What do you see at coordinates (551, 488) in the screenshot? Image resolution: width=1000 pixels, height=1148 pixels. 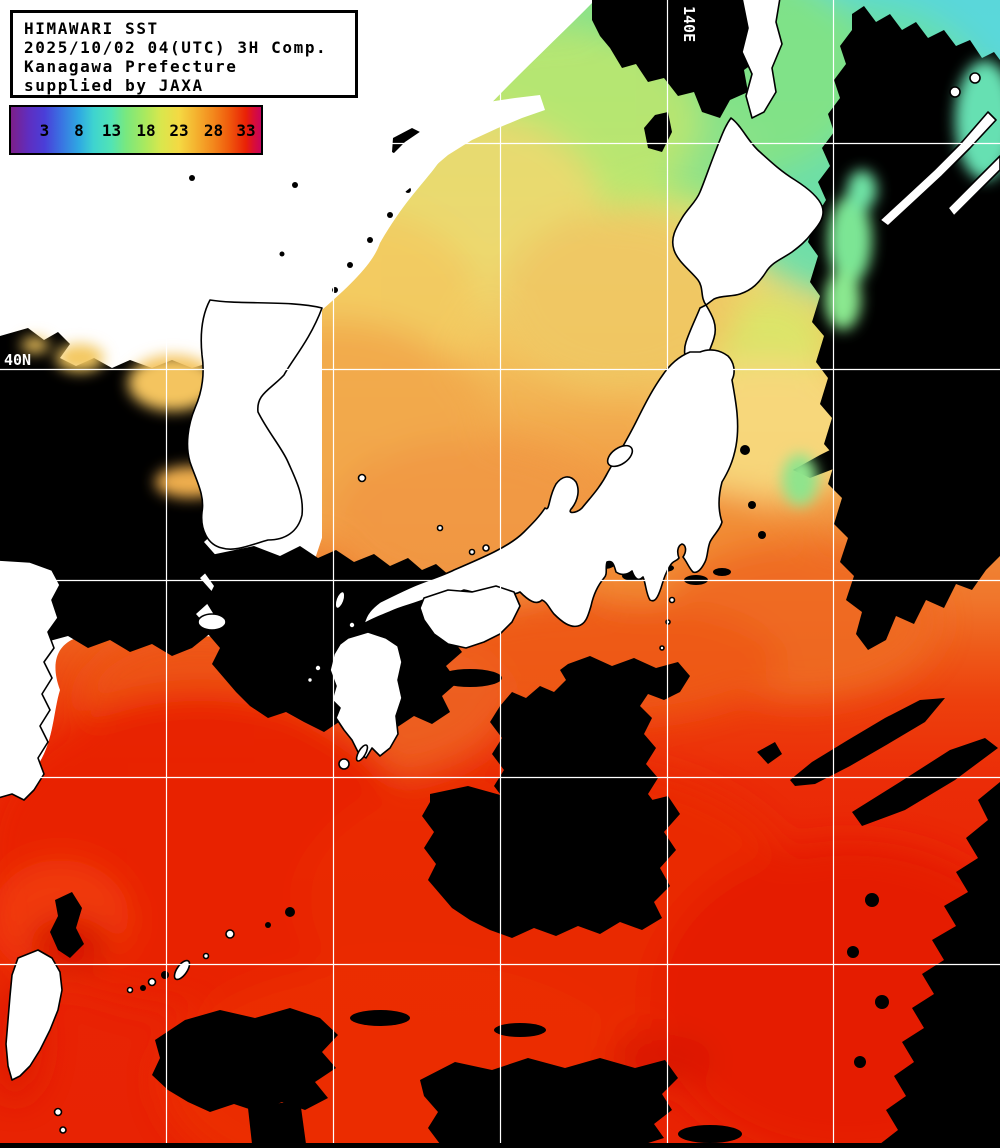 I see `land-honshu` at bounding box center [551, 488].